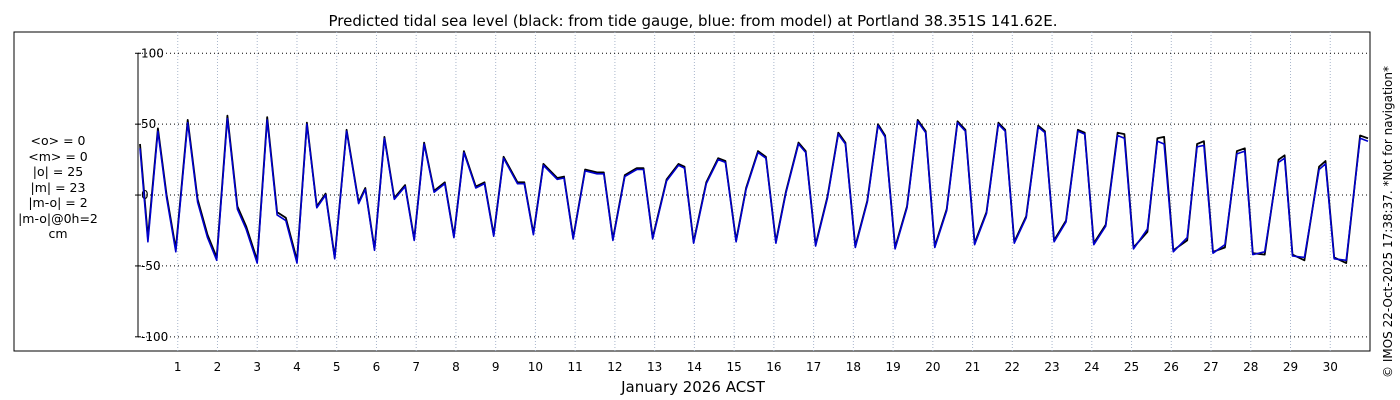  Describe the element at coordinates (456, 367) in the screenshot. I see `x-tick-label: 8` at that location.